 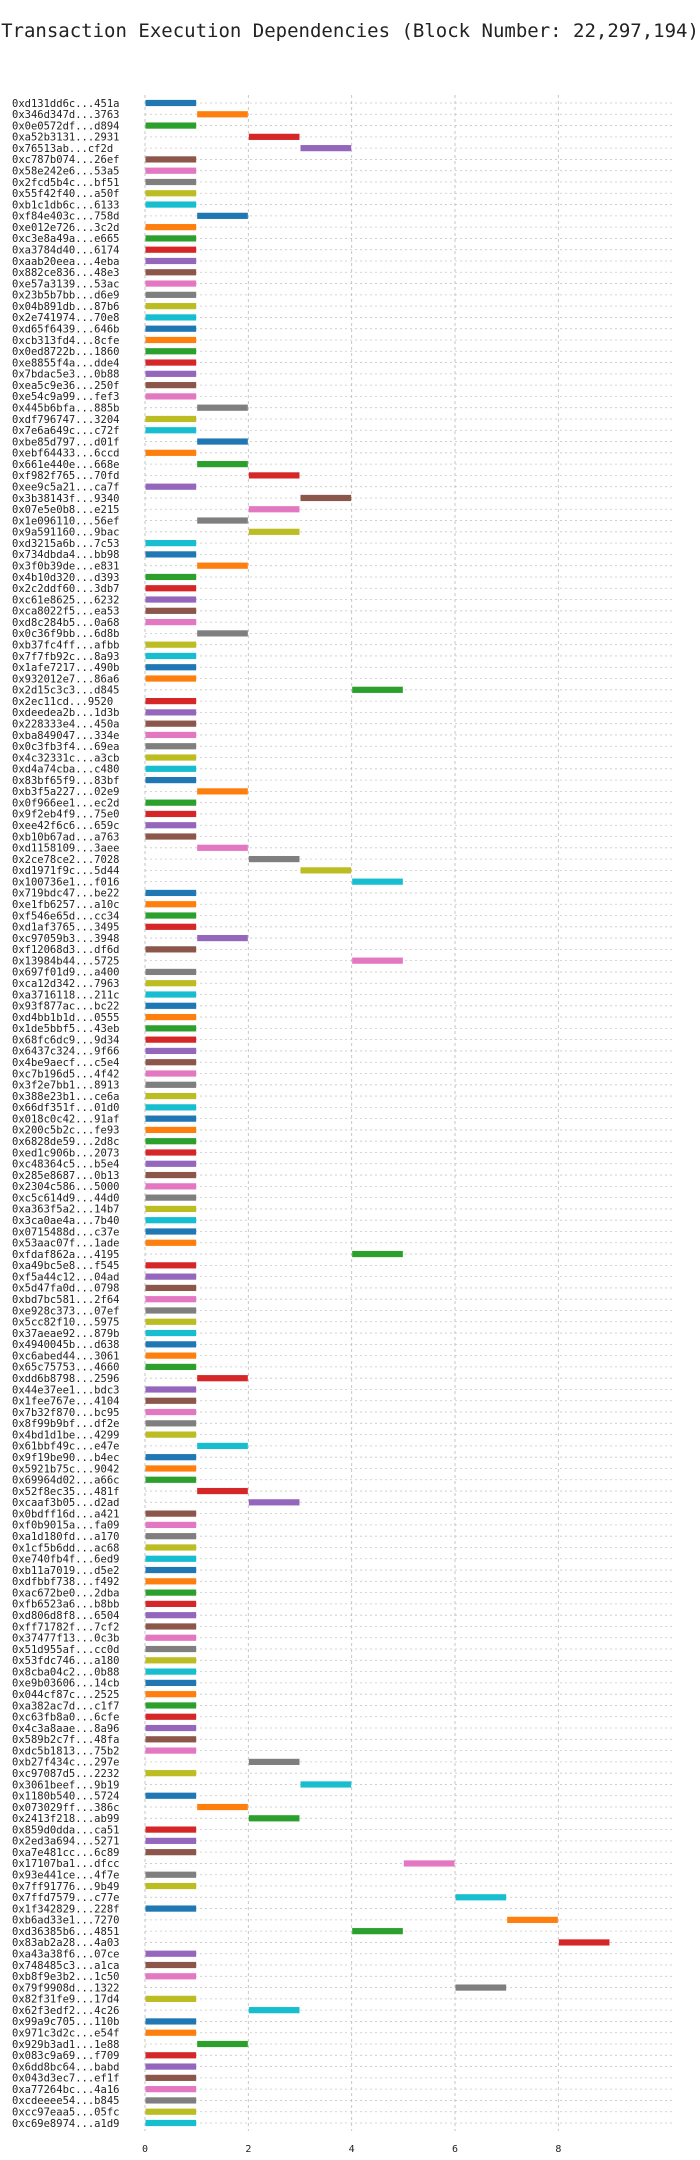 I want to click on task-label: 0x4c3a8aae...8a96, so click(x=65, y=1729).